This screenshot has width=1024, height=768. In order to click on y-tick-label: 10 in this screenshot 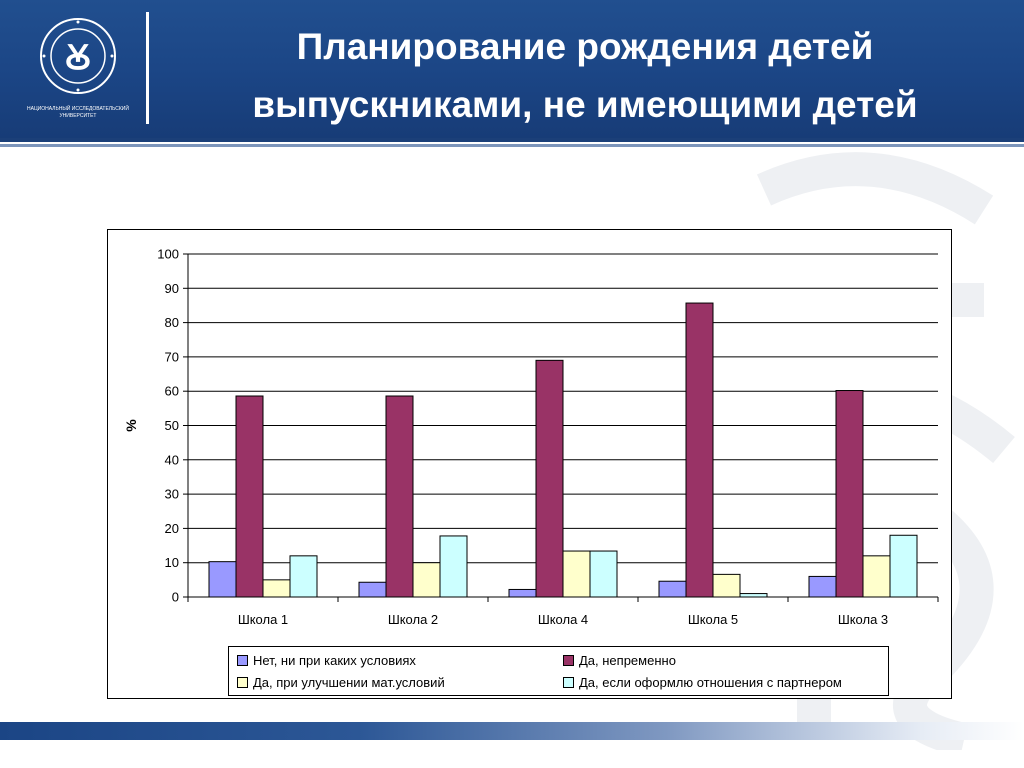, I will do `click(172, 562)`.